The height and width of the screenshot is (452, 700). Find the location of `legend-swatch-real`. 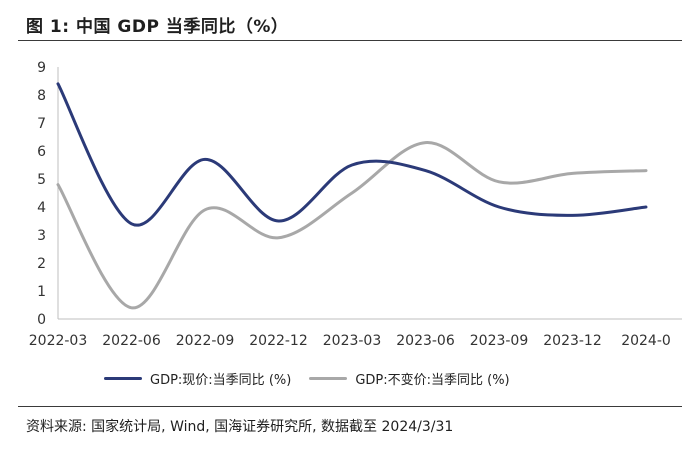

legend-swatch-real is located at coordinates (328, 378).